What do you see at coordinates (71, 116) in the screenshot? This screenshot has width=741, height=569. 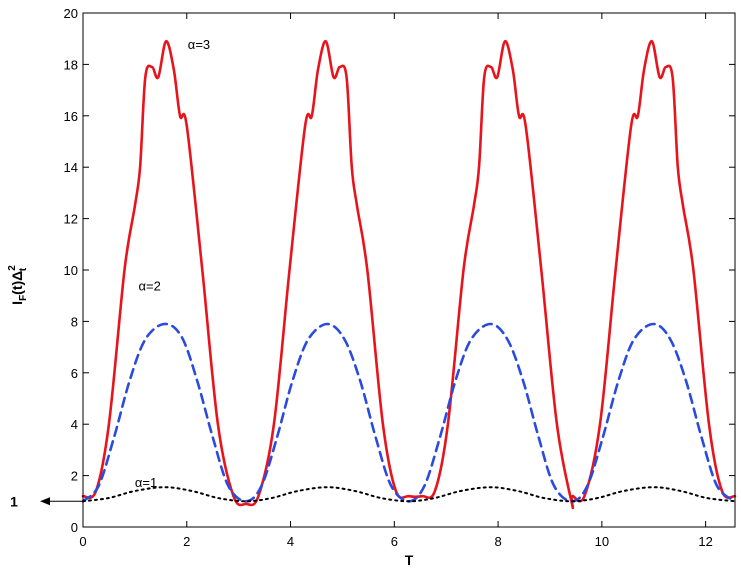 I see `y-tick-label: 16` at bounding box center [71, 116].